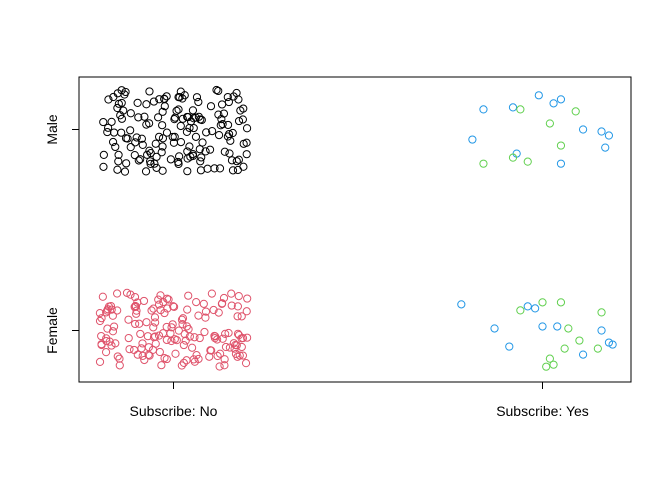  Describe the element at coordinates (542, 411) in the screenshot. I see `x-tick-label-yes: Subscribe: Yes` at that location.